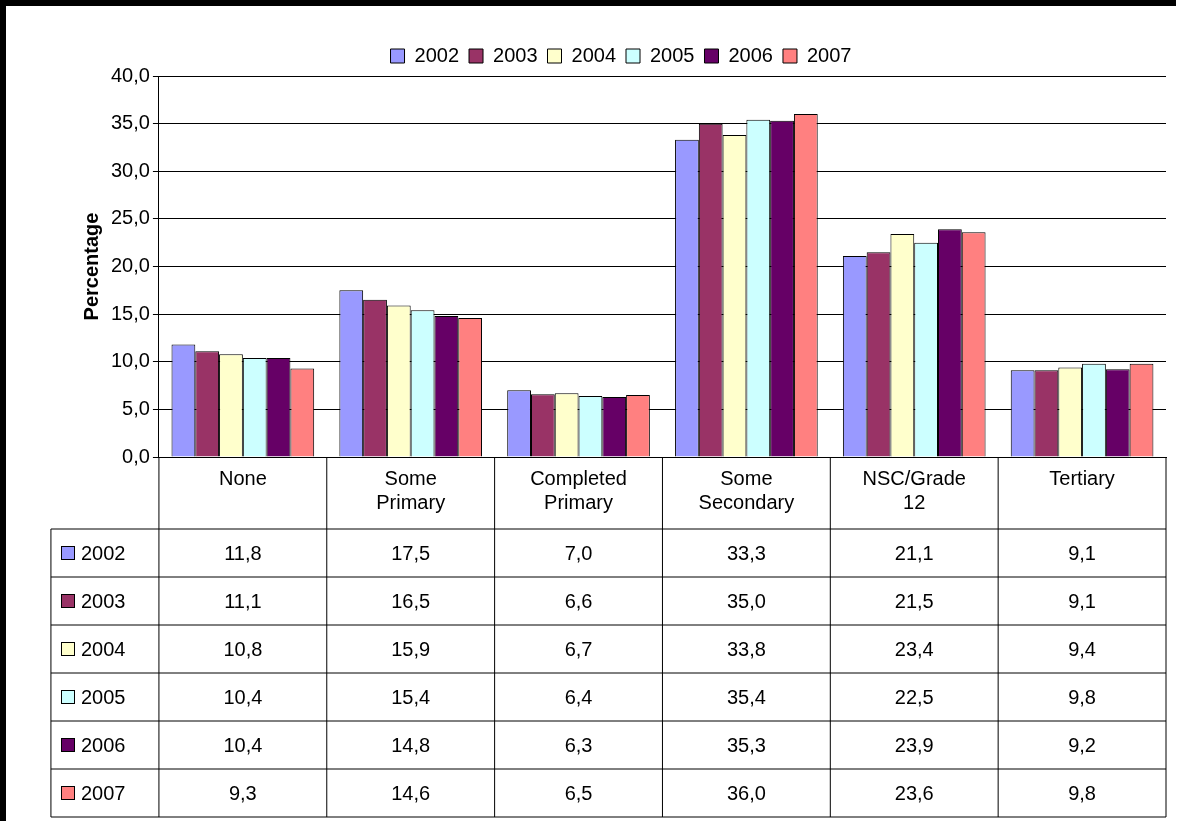 Image resolution: width=1182 pixels, height=827 pixels. I want to click on data-label: 9,4, so click(1082, 648).